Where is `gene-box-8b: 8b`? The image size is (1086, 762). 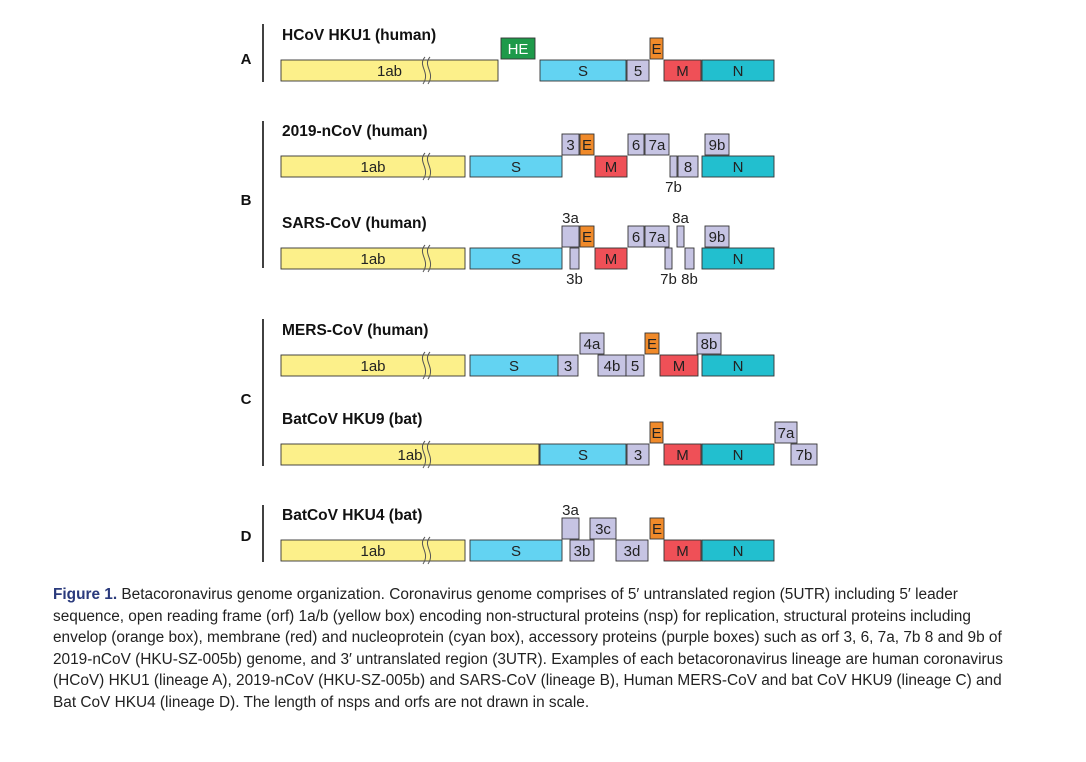 gene-box-8b: 8b is located at coordinates (709, 343).